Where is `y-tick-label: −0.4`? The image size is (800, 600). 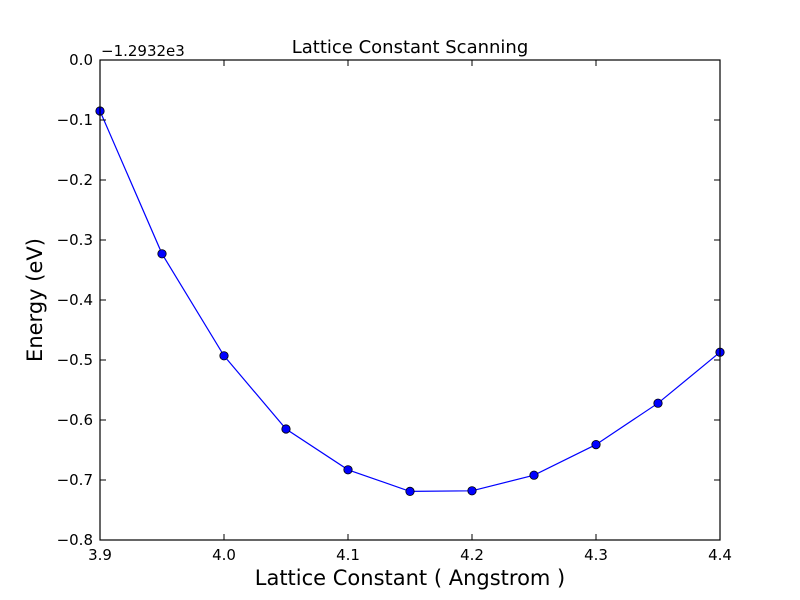 y-tick-label: −0.4 is located at coordinates (75, 300).